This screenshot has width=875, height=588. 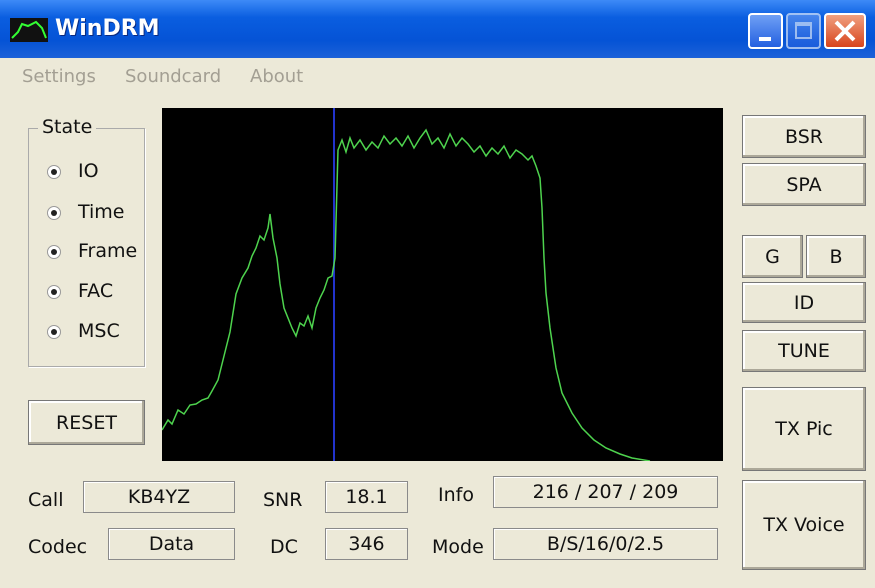 What do you see at coordinates (86, 422) in the screenshot?
I see `reset-button: RESET` at bounding box center [86, 422].